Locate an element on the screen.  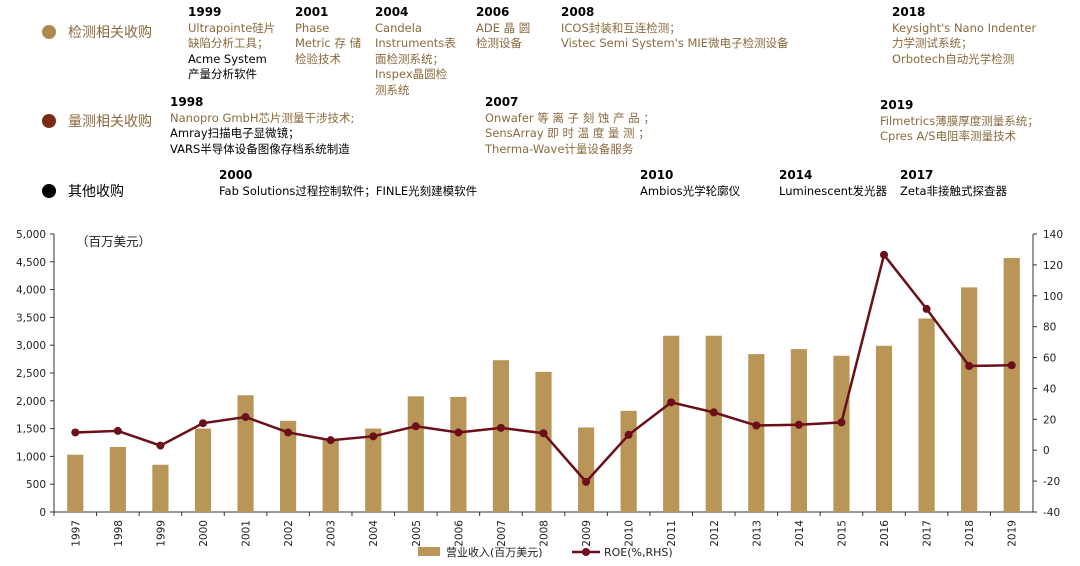
event-text: 产量分析软件 is located at coordinates (222, 74).